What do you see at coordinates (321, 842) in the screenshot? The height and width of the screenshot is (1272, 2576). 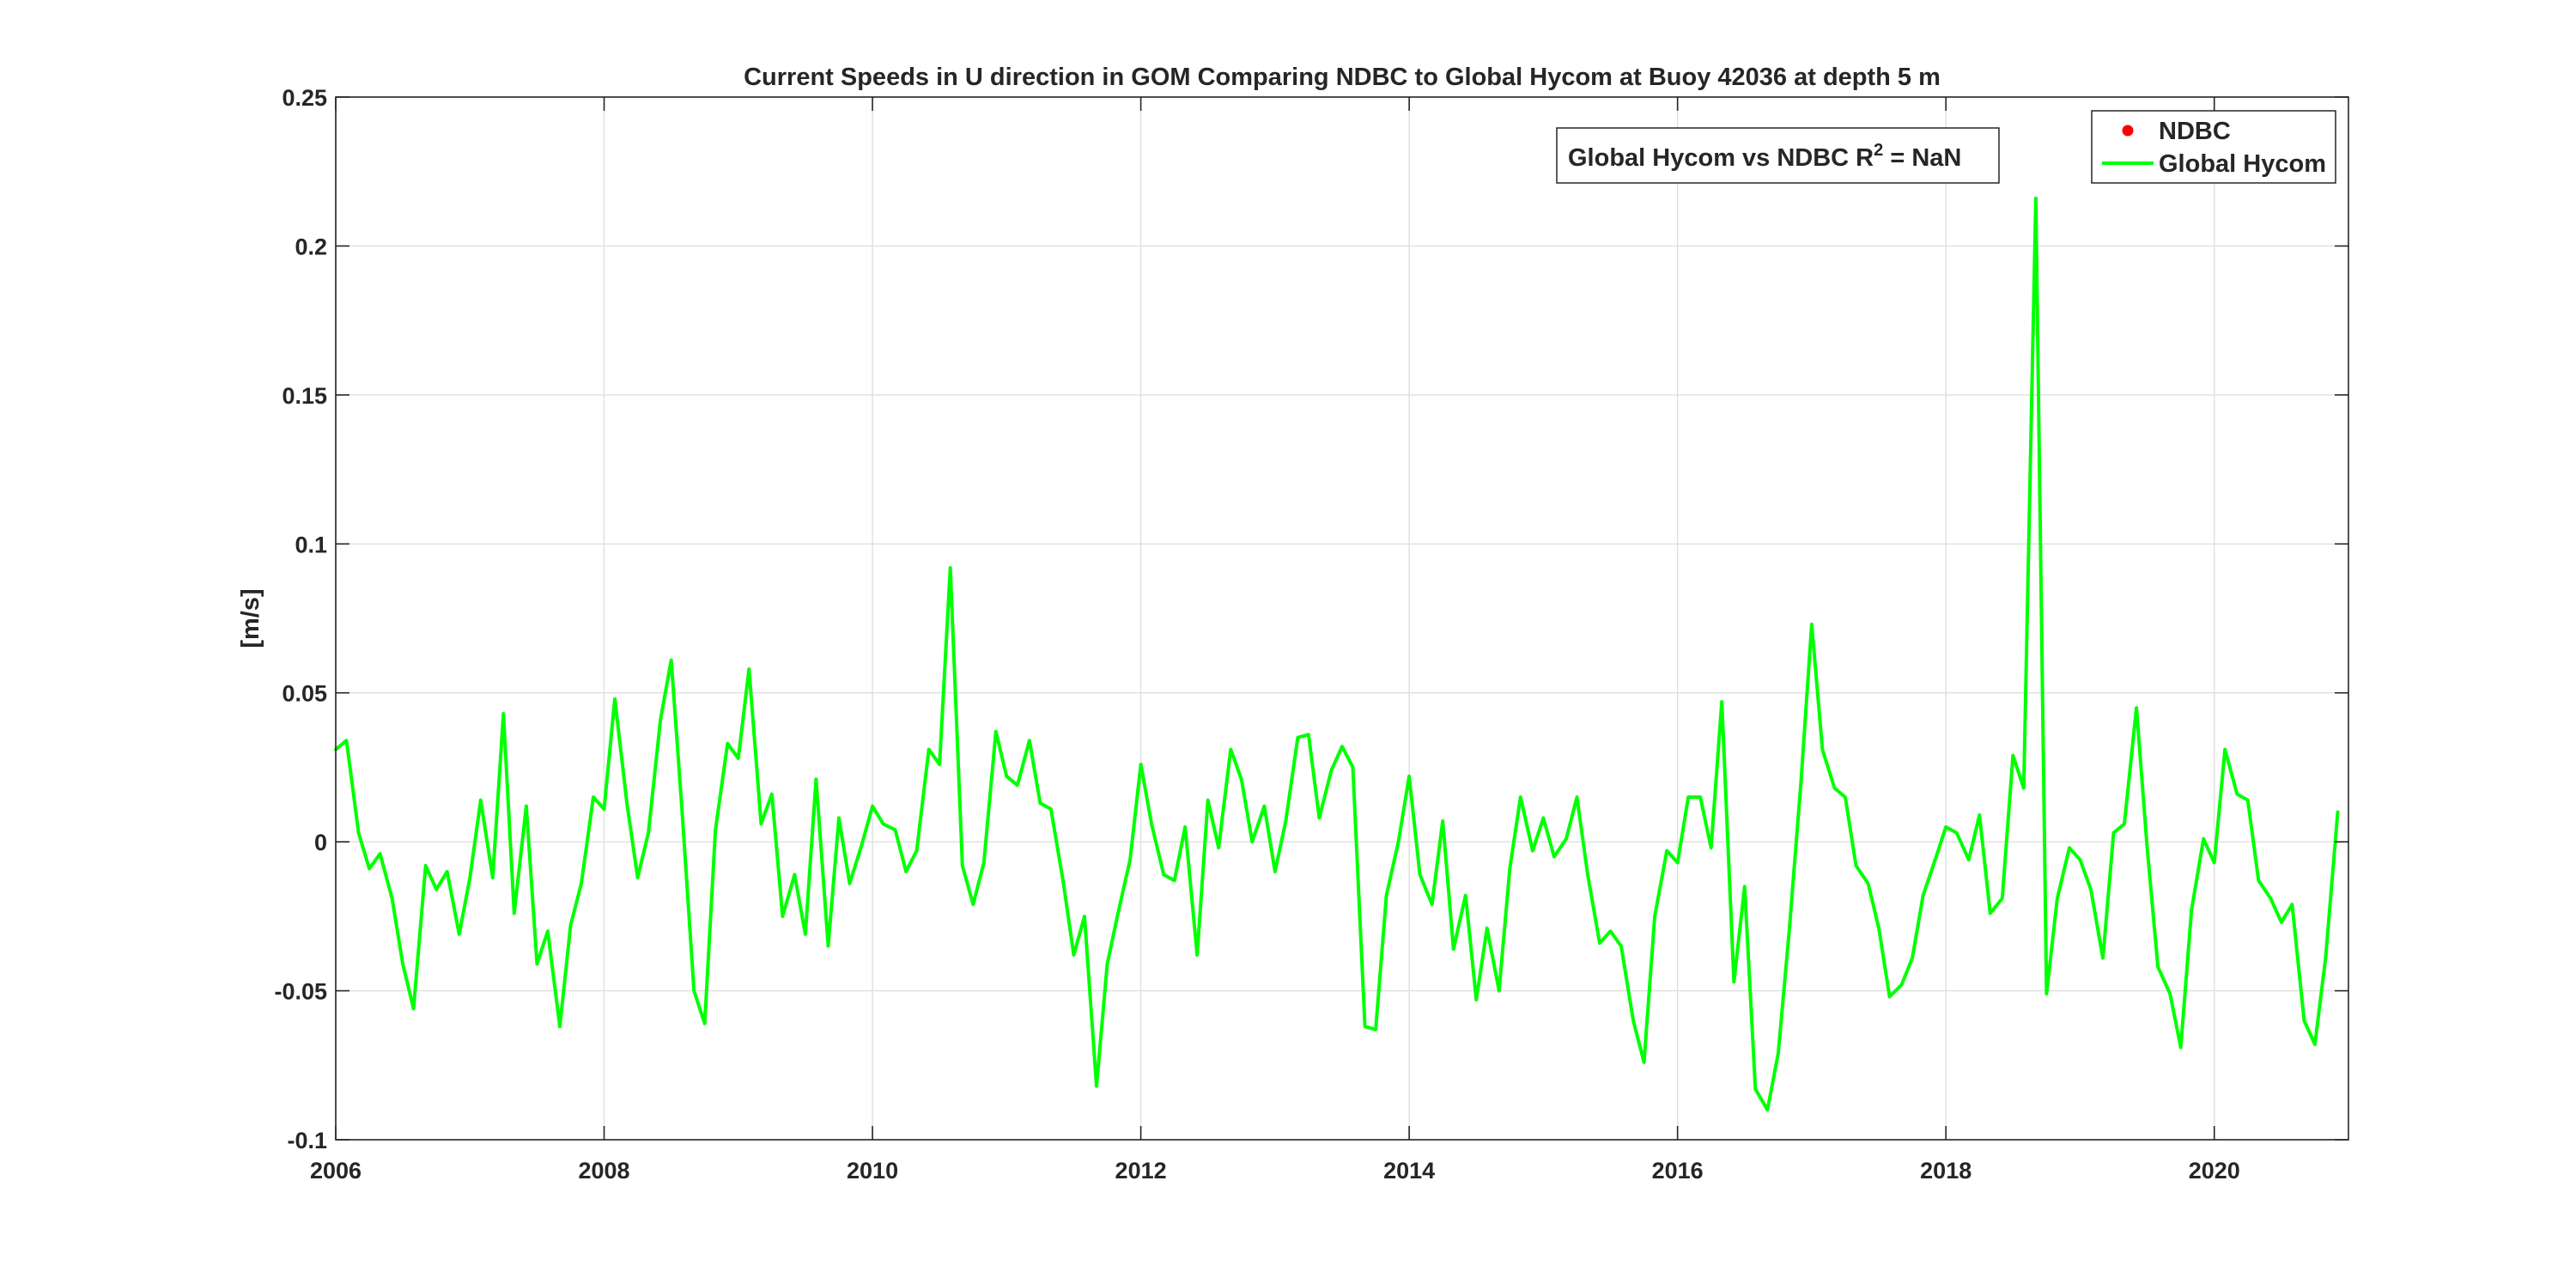 I see `y-tick-label: 0` at bounding box center [321, 842].